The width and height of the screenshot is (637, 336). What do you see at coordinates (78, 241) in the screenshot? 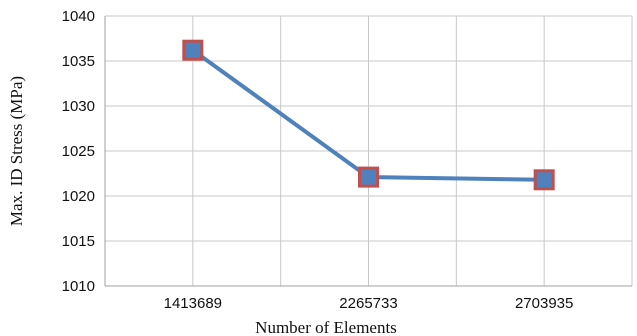
I see `y-tick-label: 1015` at bounding box center [78, 241].